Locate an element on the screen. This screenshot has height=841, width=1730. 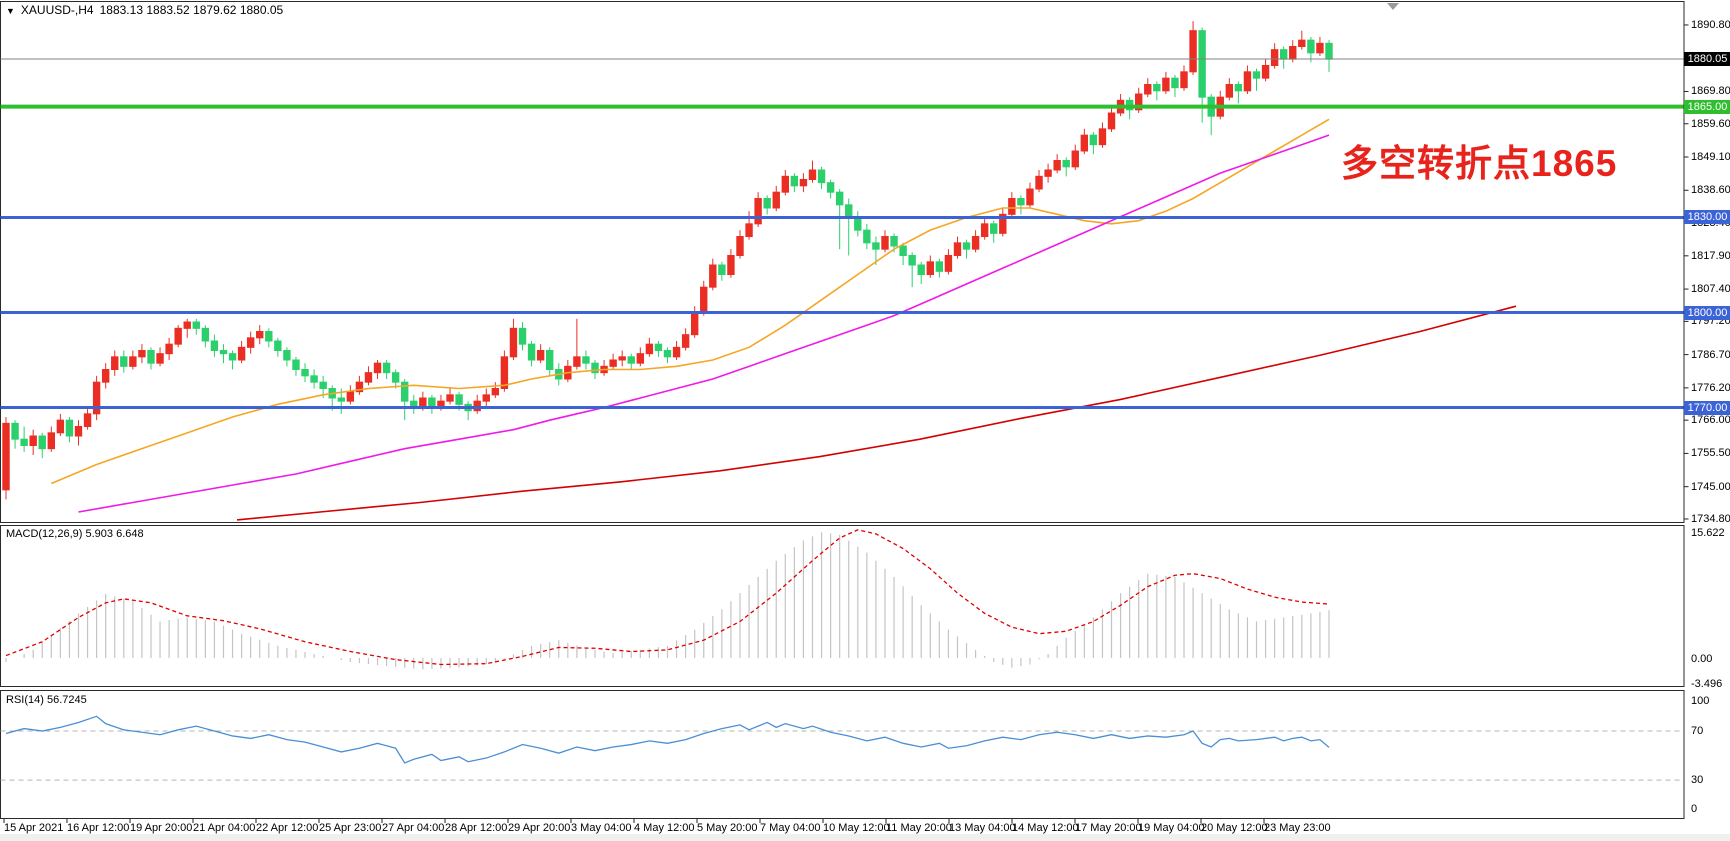
price-axis-label: 1786.70 is located at coordinates (1710, 354).